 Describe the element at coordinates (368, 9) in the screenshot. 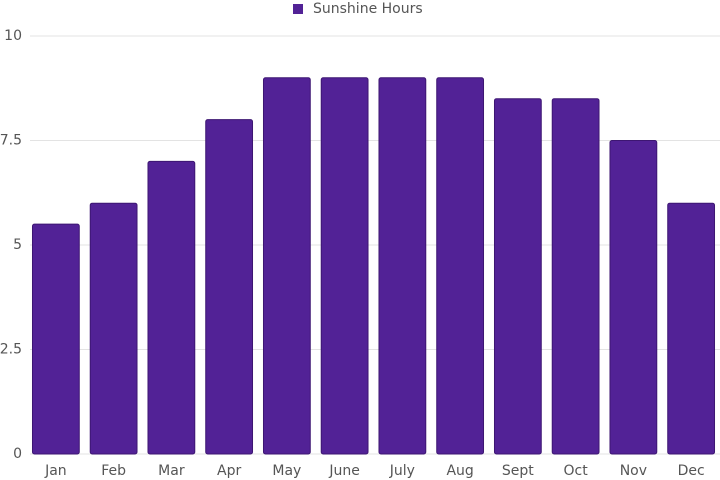

I see `legend-label: Sunshine Hours` at that location.